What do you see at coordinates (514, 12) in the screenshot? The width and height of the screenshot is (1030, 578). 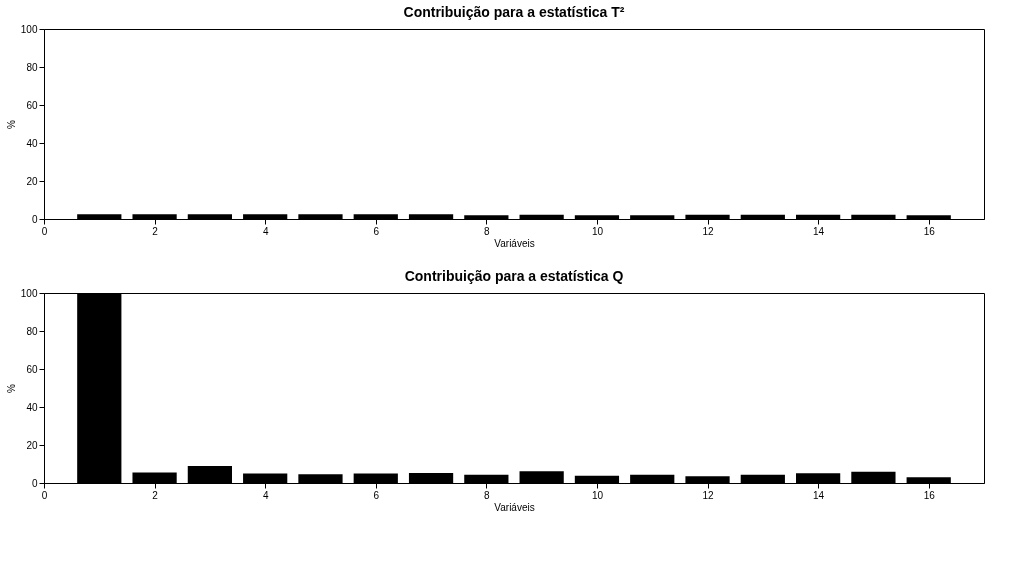 I see `chart-title: Contribuição para a estatística T²` at bounding box center [514, 12].